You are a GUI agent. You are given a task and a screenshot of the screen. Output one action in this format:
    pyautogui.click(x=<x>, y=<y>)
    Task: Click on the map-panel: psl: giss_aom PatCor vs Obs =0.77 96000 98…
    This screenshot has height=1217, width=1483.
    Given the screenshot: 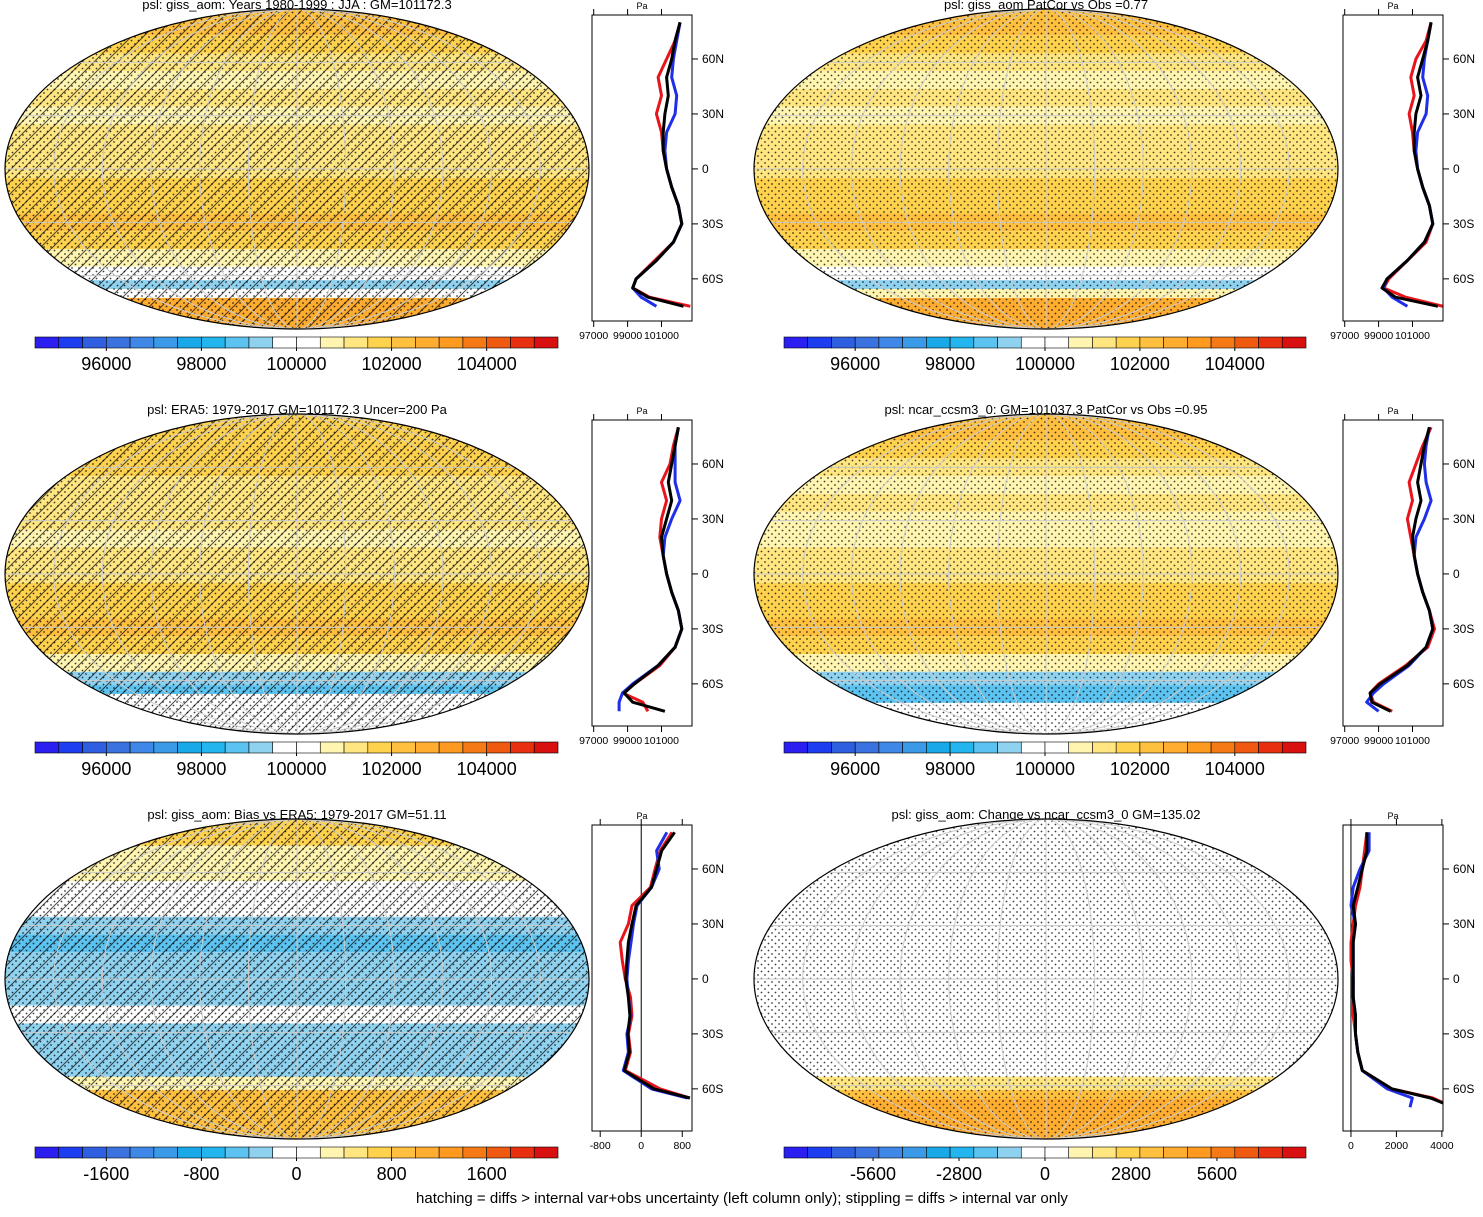 What is the action you would take?
    pyautogui.click(x=1046, y=187)
    